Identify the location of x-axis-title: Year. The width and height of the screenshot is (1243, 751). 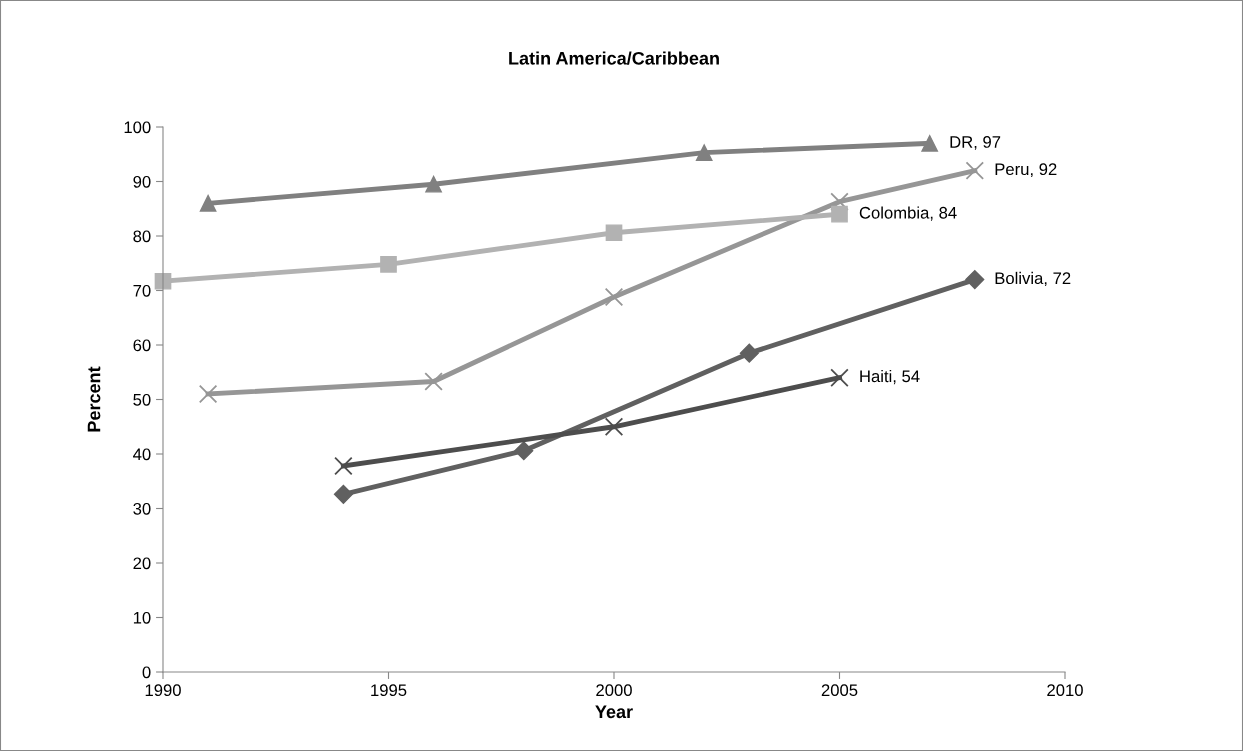
(614, 712).